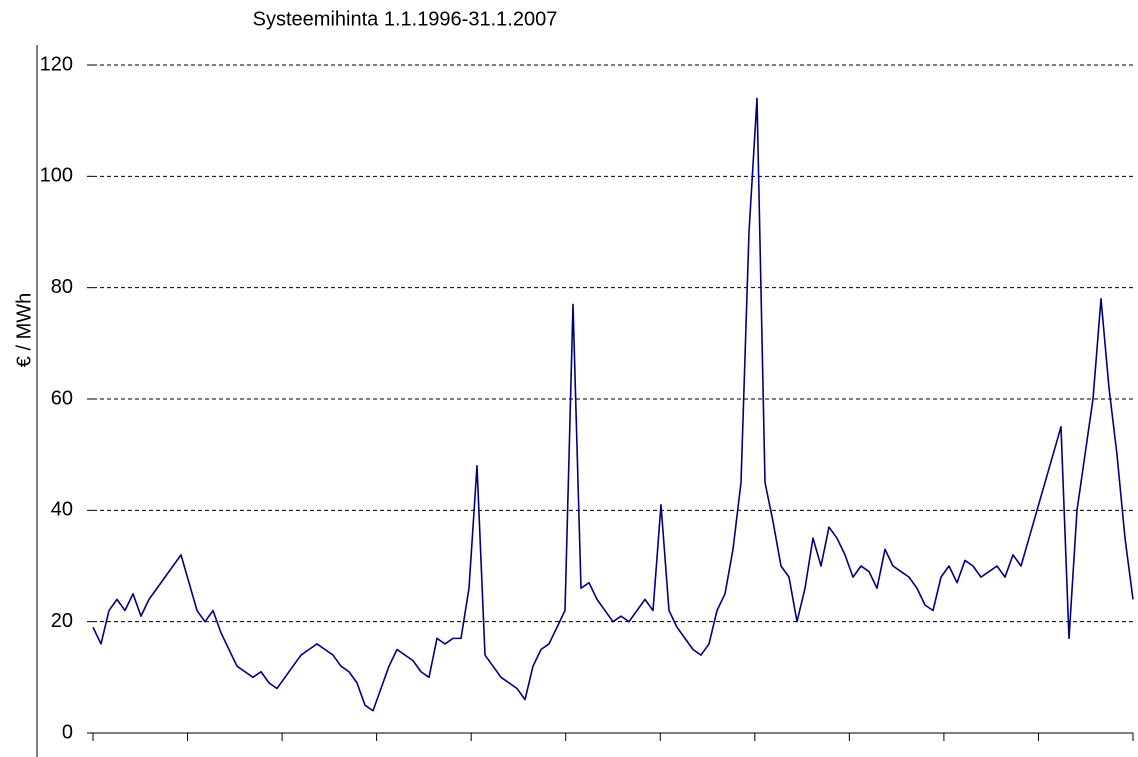 This screenshot has width=1138, height=757. What do you see at coordinates (24, 330) in the screenshot?
I see `y-axis-label: € / MWh` at bounding box center [24, 330].